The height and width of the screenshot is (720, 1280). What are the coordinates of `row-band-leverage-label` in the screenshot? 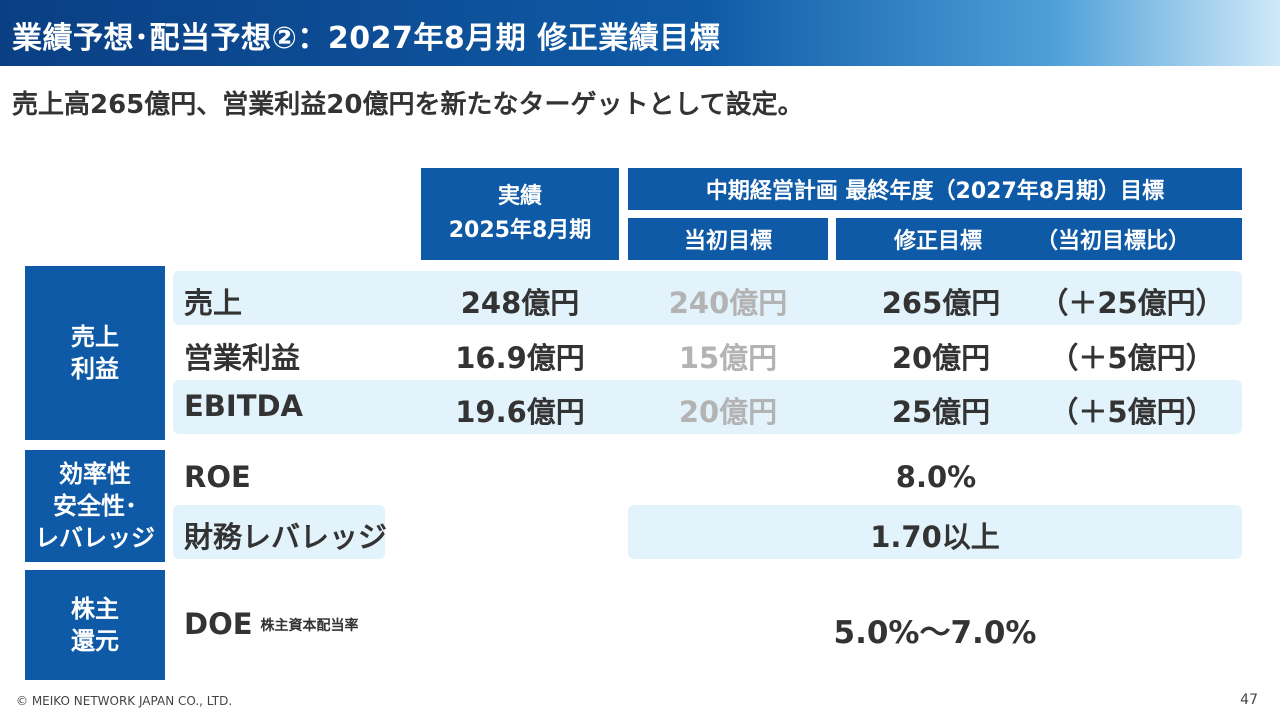 It's located at (279, 532).